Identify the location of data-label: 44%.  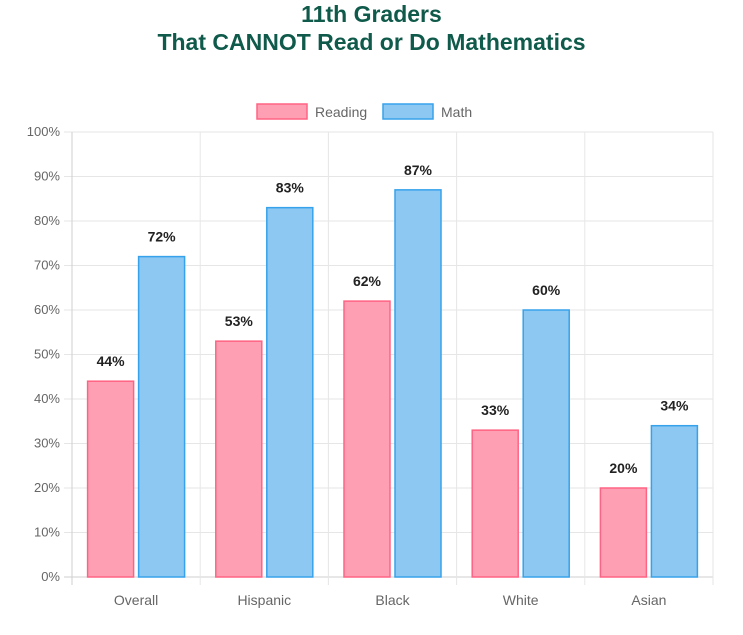
(111, 361).